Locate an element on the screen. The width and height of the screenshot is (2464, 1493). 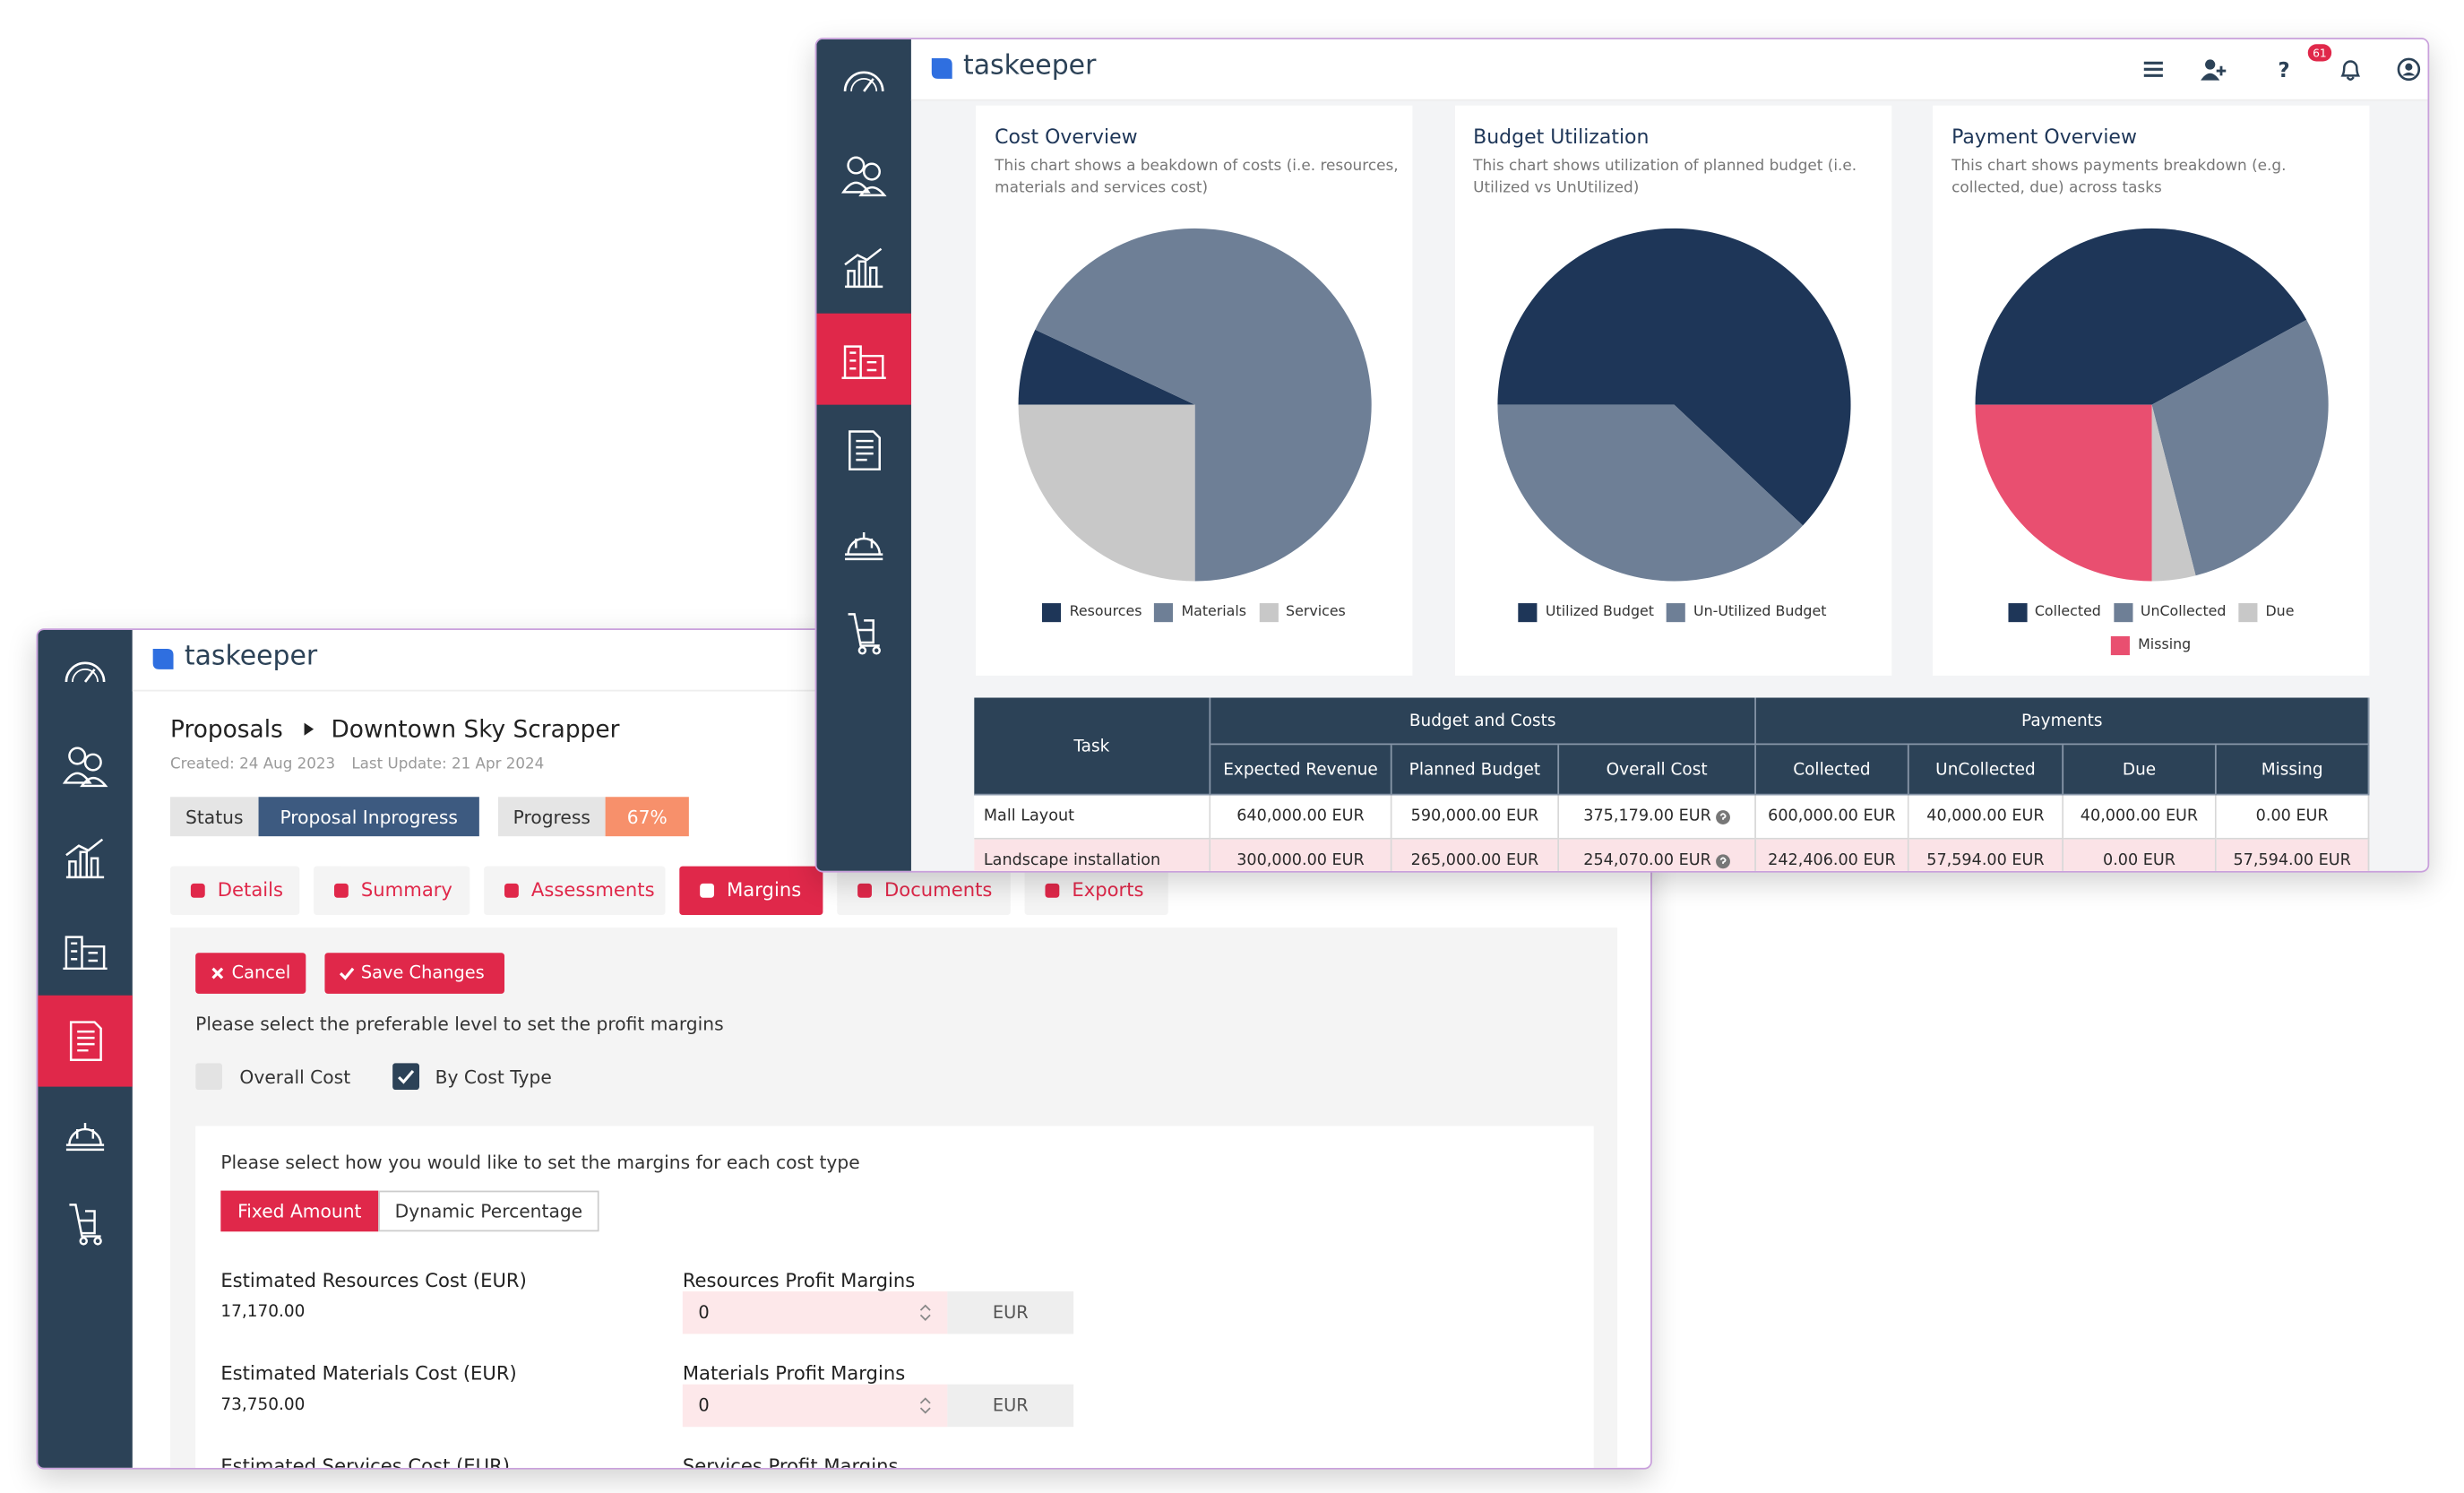
legend-label: Utilized Budget is located at coordinates (1599, 612).